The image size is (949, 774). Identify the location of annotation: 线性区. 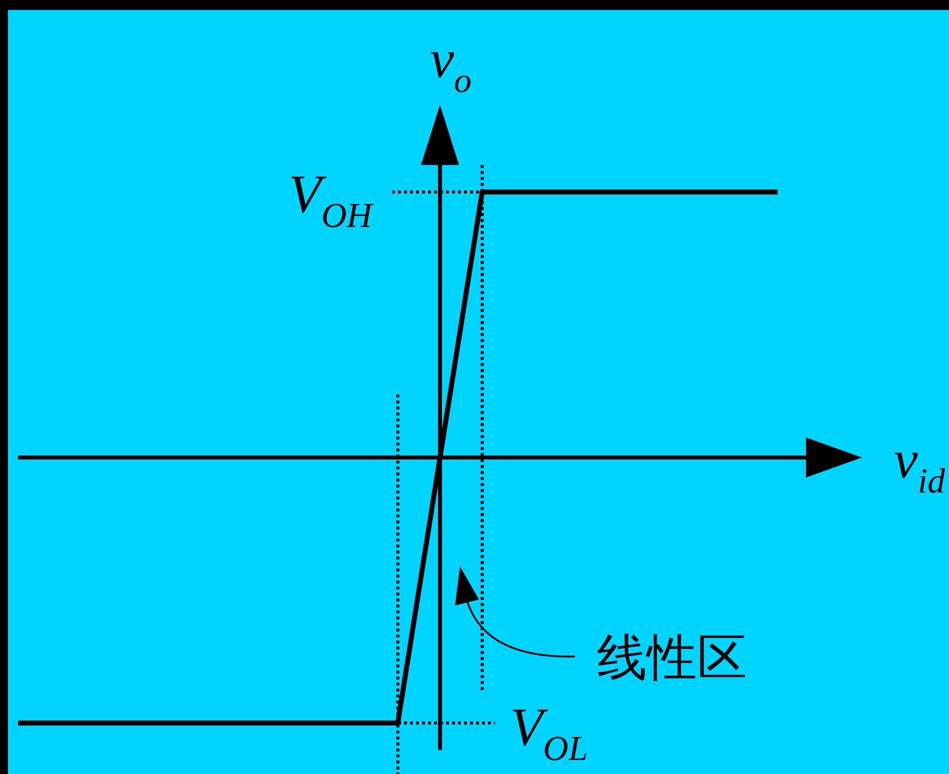
(672, 658).